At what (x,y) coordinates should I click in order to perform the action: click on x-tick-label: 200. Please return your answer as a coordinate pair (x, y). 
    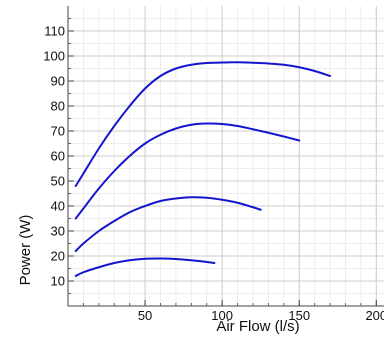
    Looking at the image, I should click on (374, 315).